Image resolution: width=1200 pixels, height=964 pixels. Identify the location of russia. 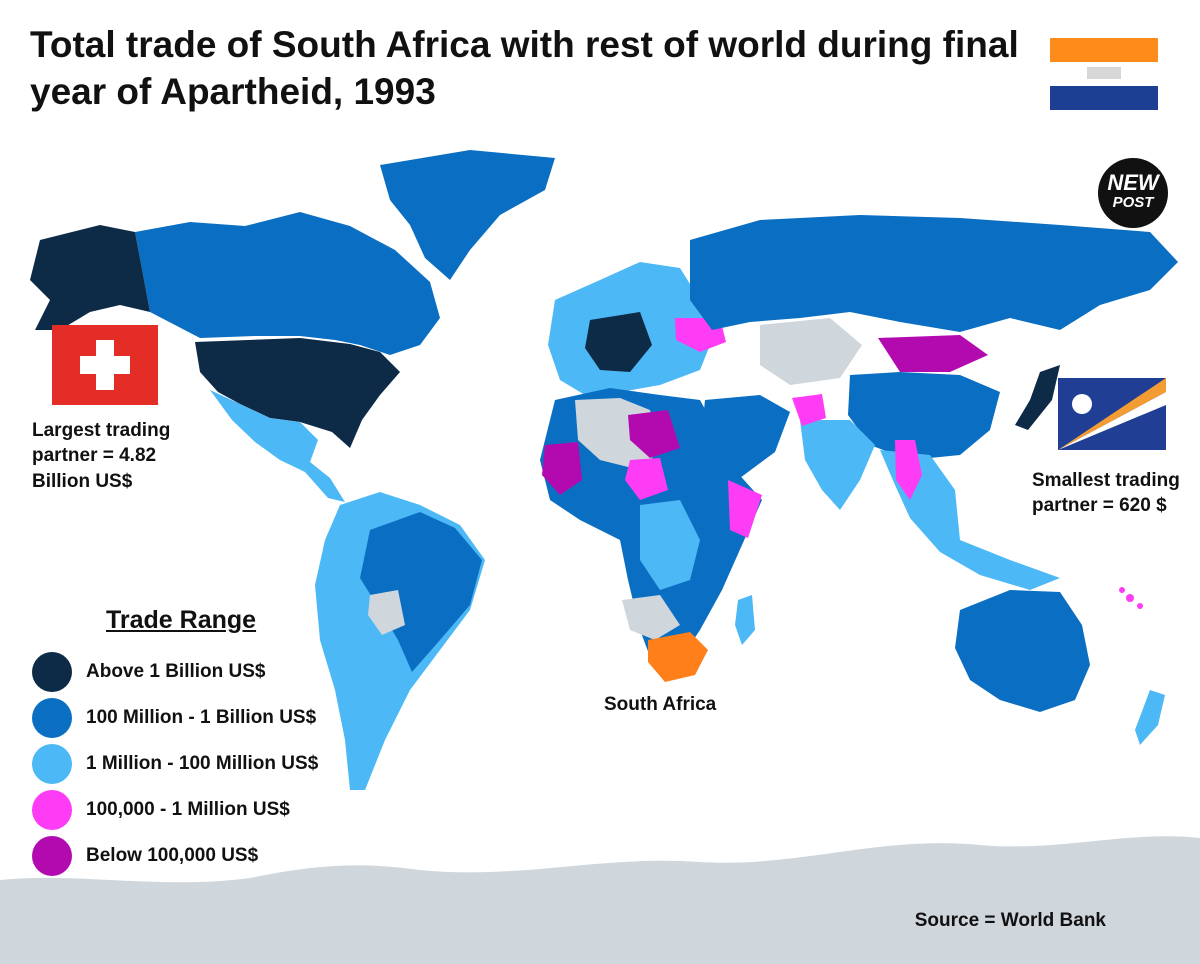
(934, 273).